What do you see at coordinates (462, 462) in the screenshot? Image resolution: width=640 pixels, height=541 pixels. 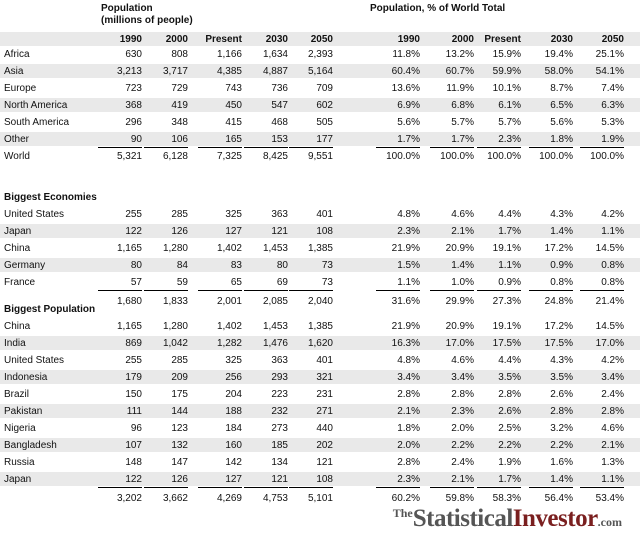 I see `percent-cell: 2.4%` at bounding box center [462, 462].